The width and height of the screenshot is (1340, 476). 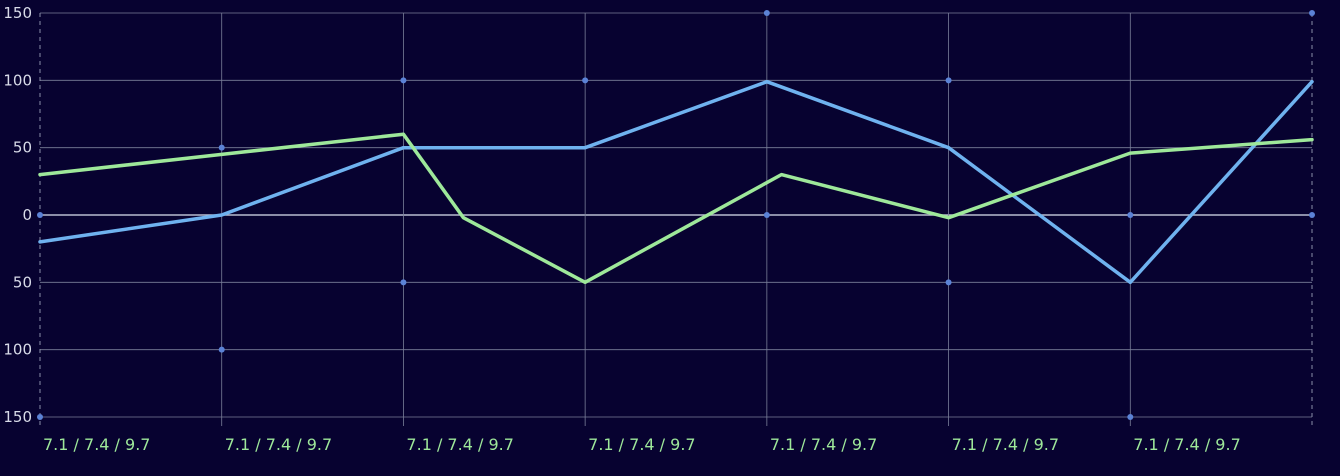 What do you see at coordinates (17, 215) in the screenshot?
I see `y-axis-ticks: 150 100 50 0 50 100 150` at bounding box center [17, 215].